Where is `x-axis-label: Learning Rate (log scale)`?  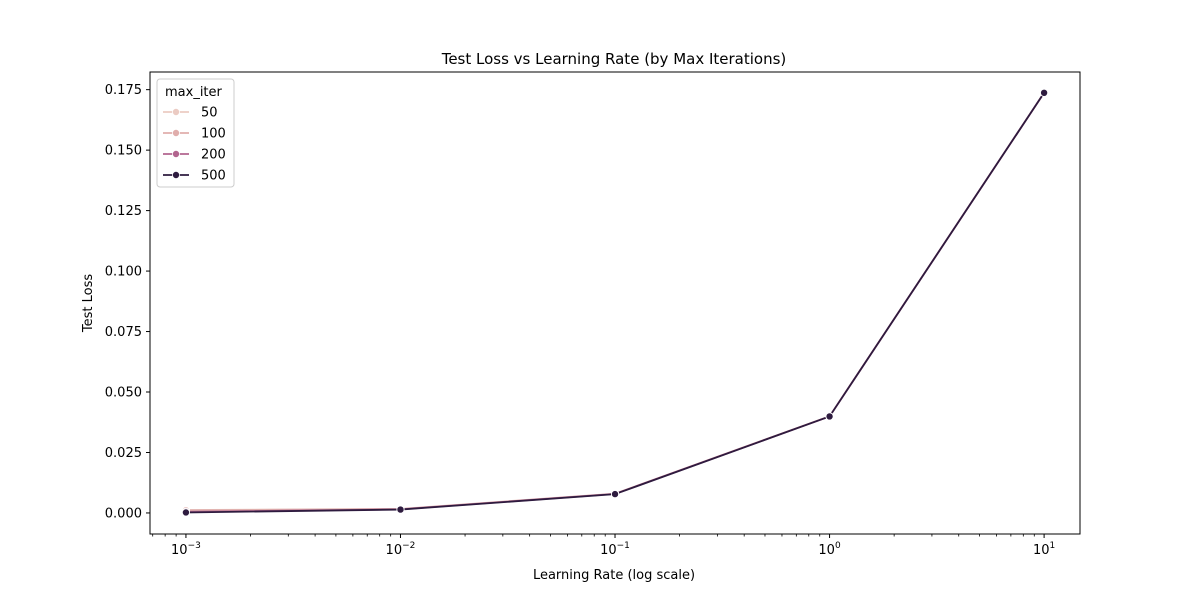 x-axis-label: Learning Rate (log scale) is located at coordinates (614, 575).